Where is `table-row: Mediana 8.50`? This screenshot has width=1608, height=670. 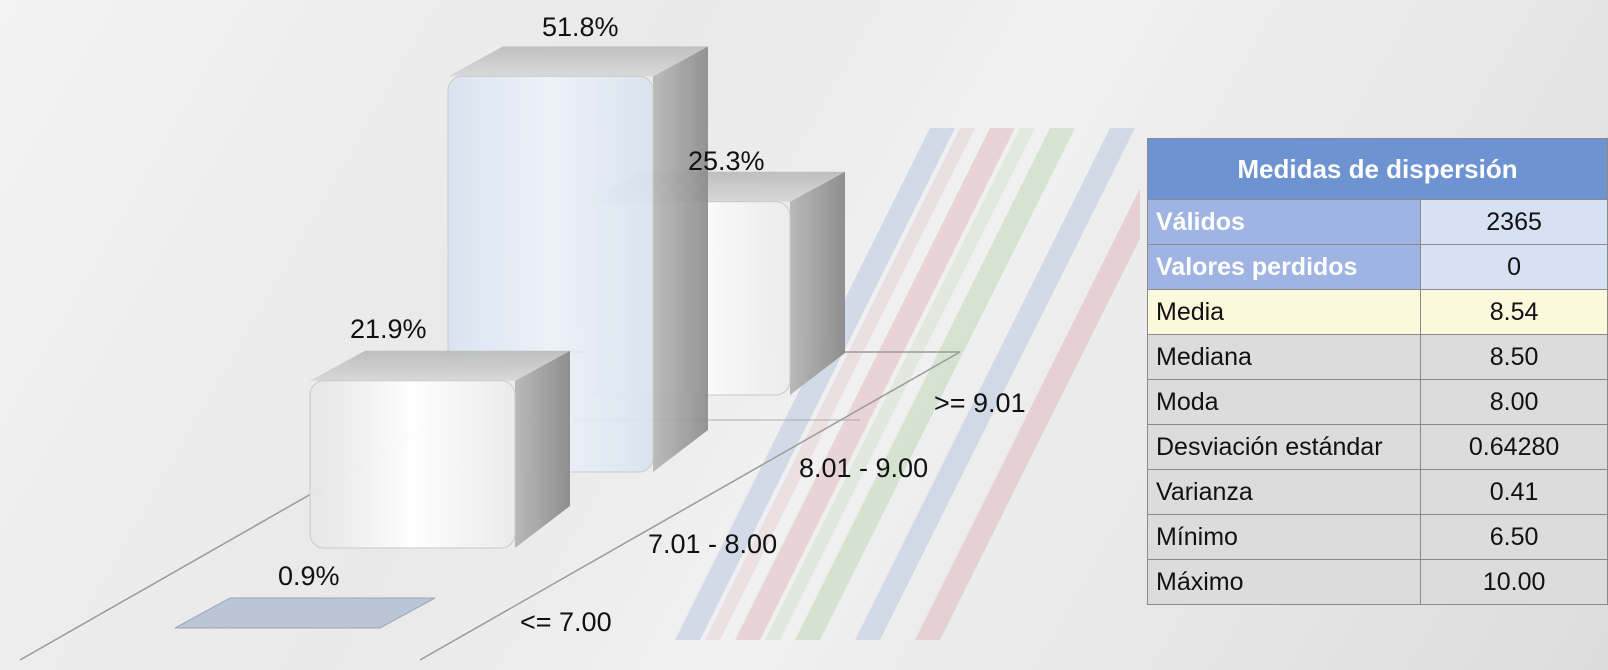
table-row: Mediana 8.50 is located at coordinates (1377, 357).